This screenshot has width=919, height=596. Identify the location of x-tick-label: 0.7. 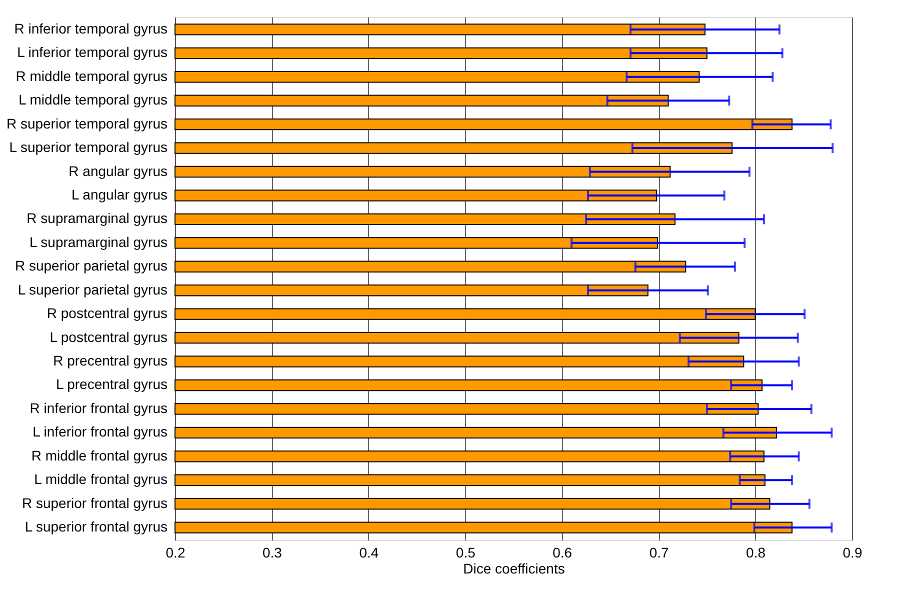
(659, 552).